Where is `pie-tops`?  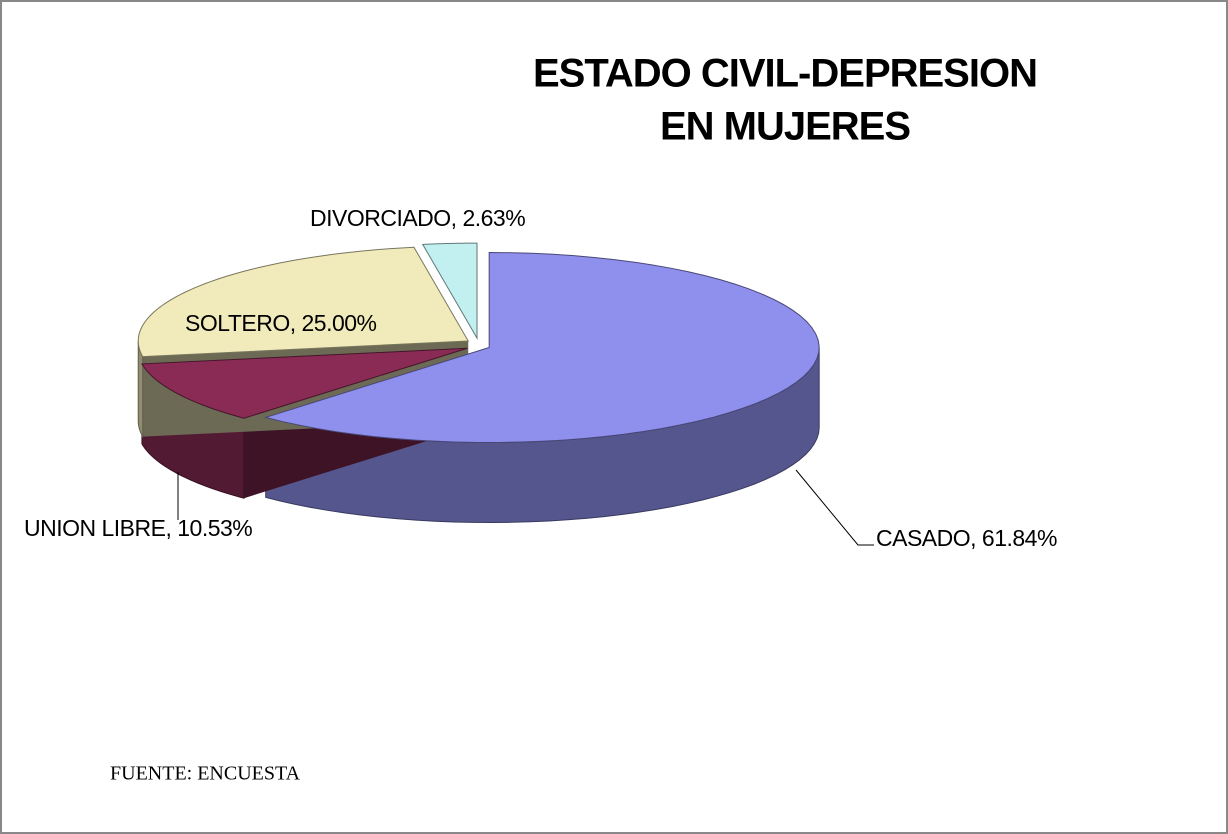 pie-tops is located at coordinates (478, 342).